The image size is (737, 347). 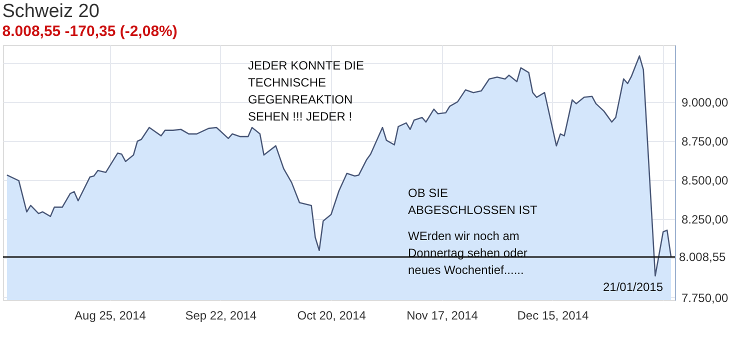 What do you see at coordinates (442, 315) in the screenshot?
I see `x-tick-label: Nov 17, 2014` at bounding box center [442, 315].